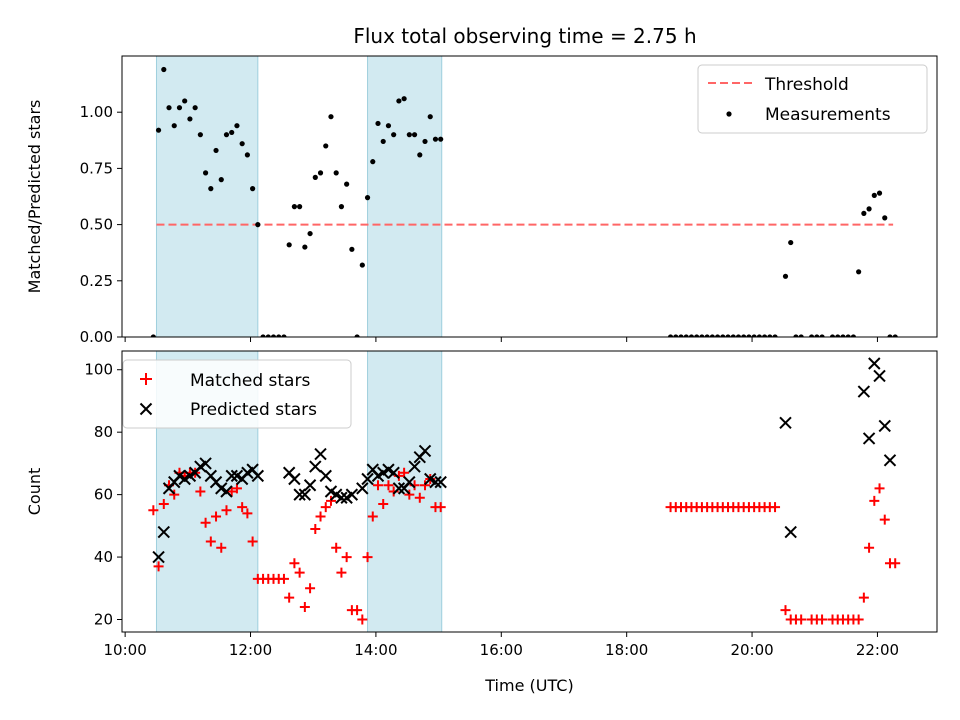  I want to click on x-tick-label: 14:00, so click(375, 650).